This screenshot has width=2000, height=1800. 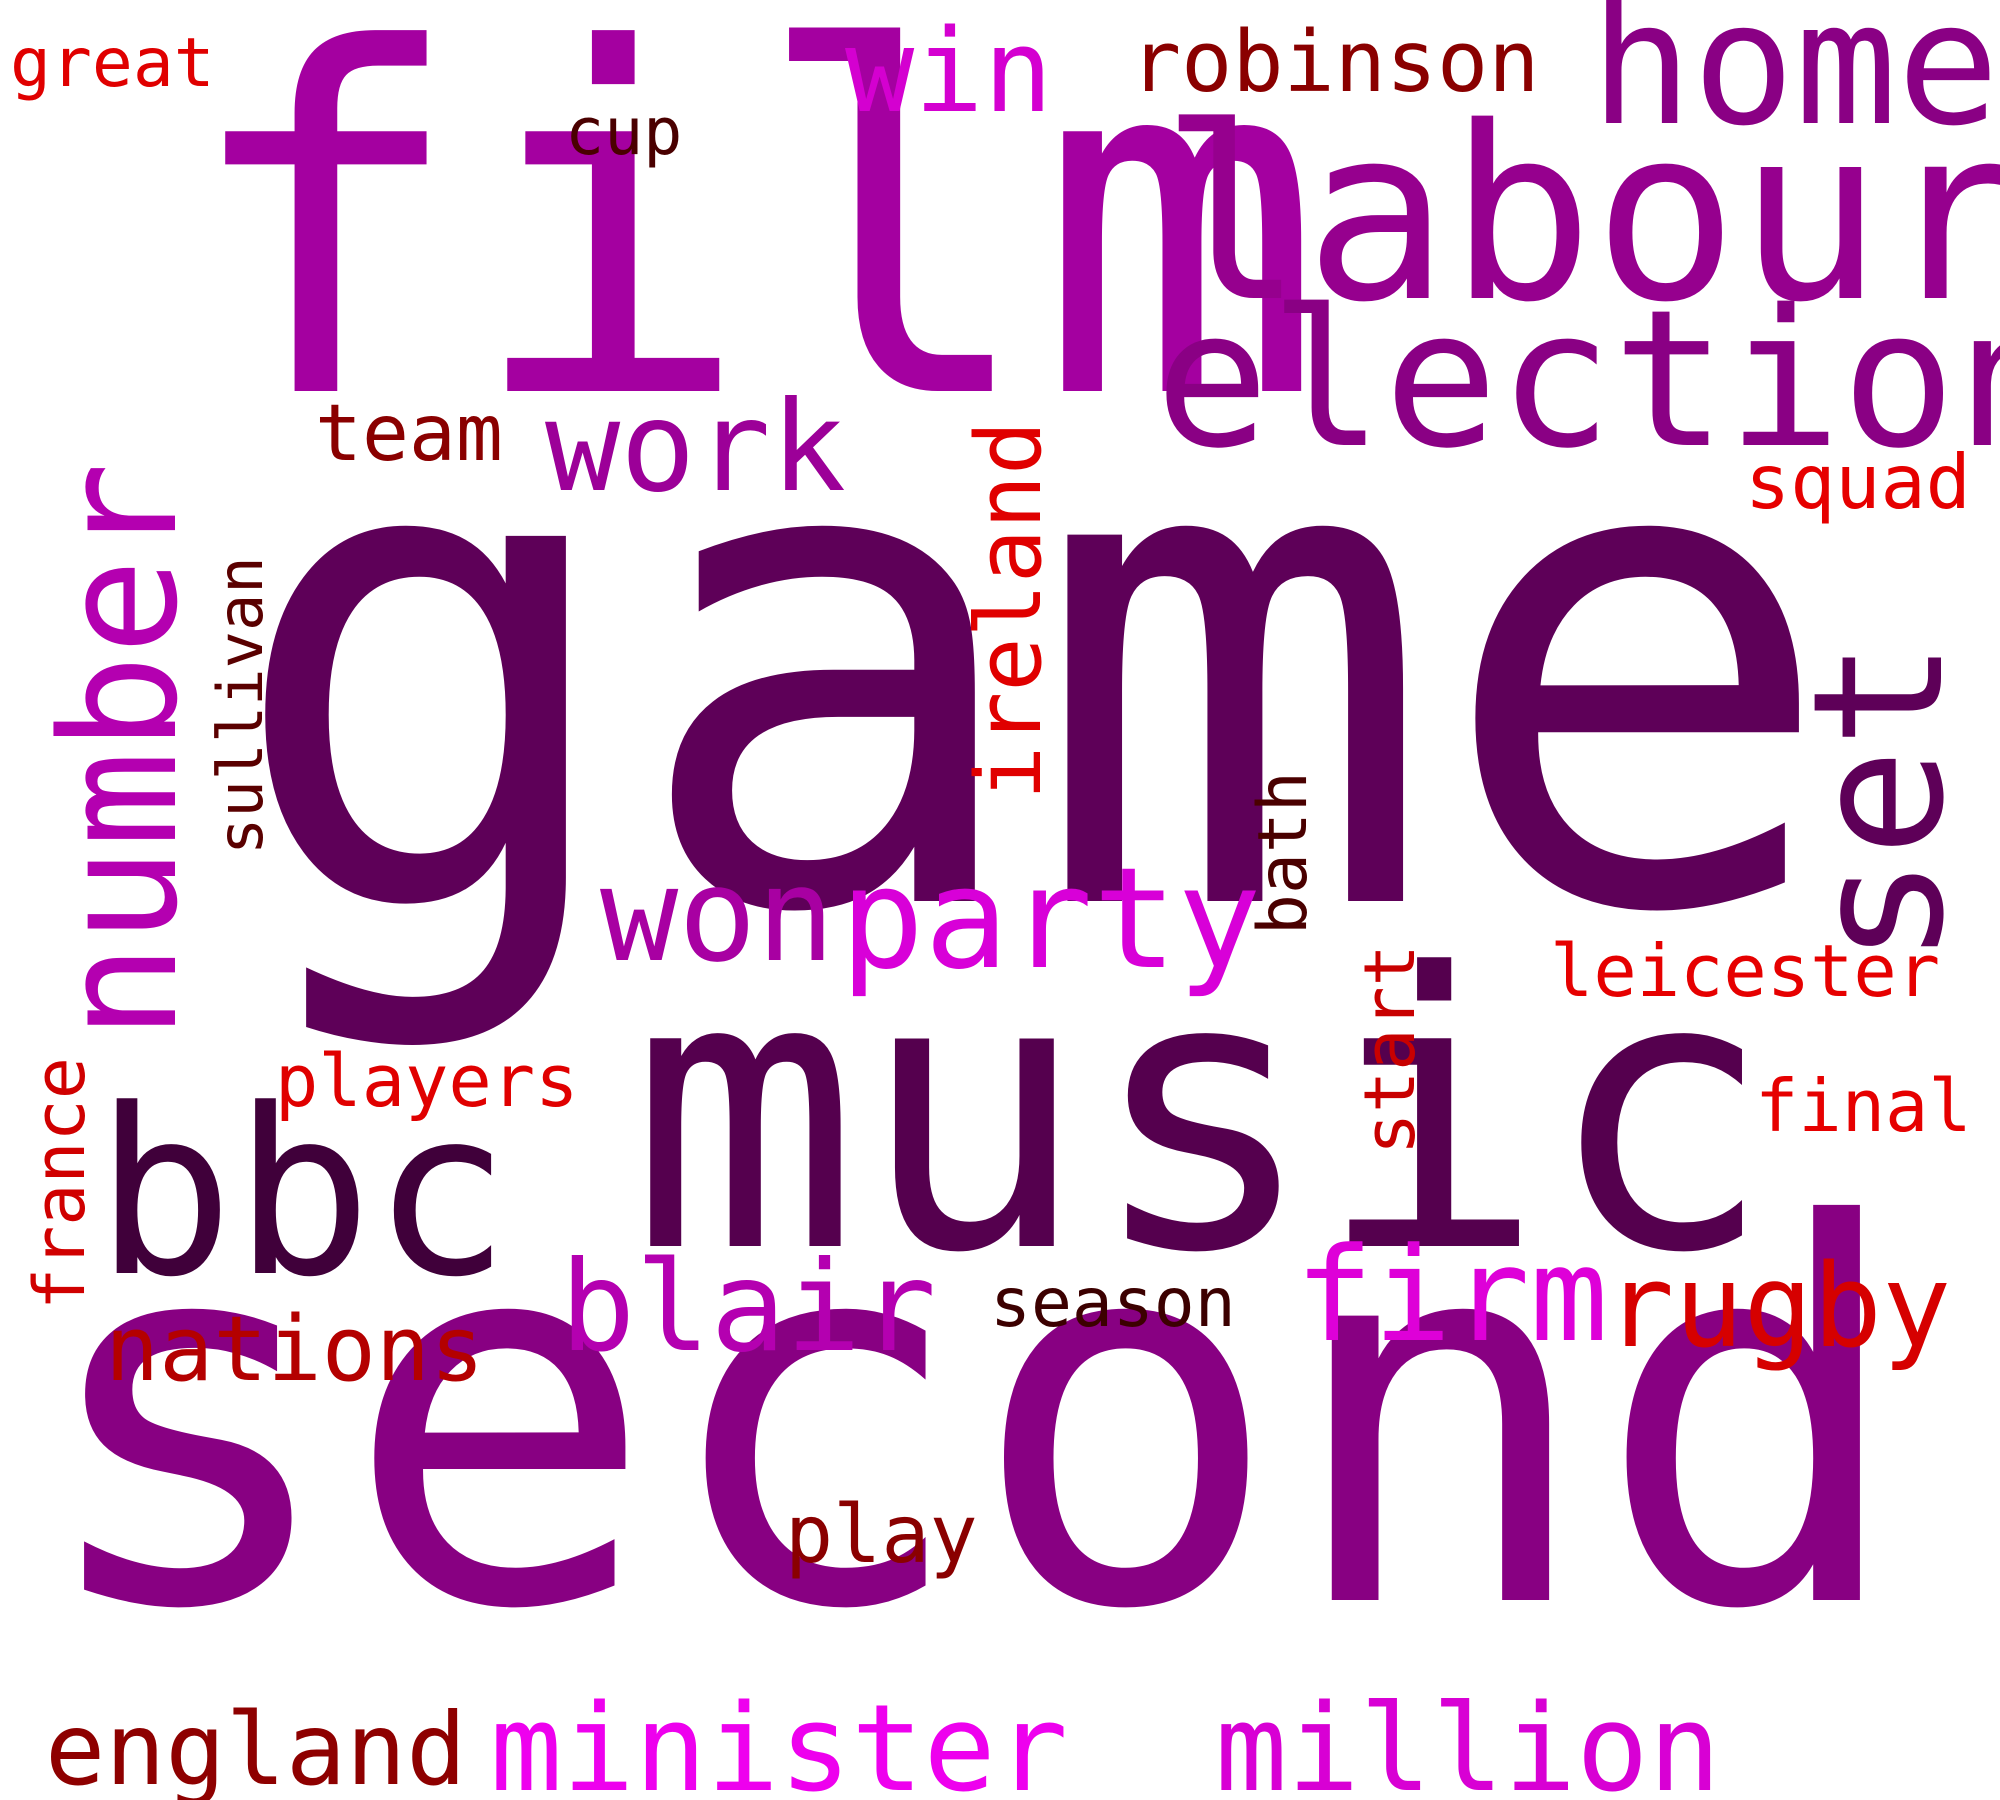 What do you see at coordinates (1745, 971) in the screenshot?
I see `word-leicester: leicester` at bounding box center [1745, 971].